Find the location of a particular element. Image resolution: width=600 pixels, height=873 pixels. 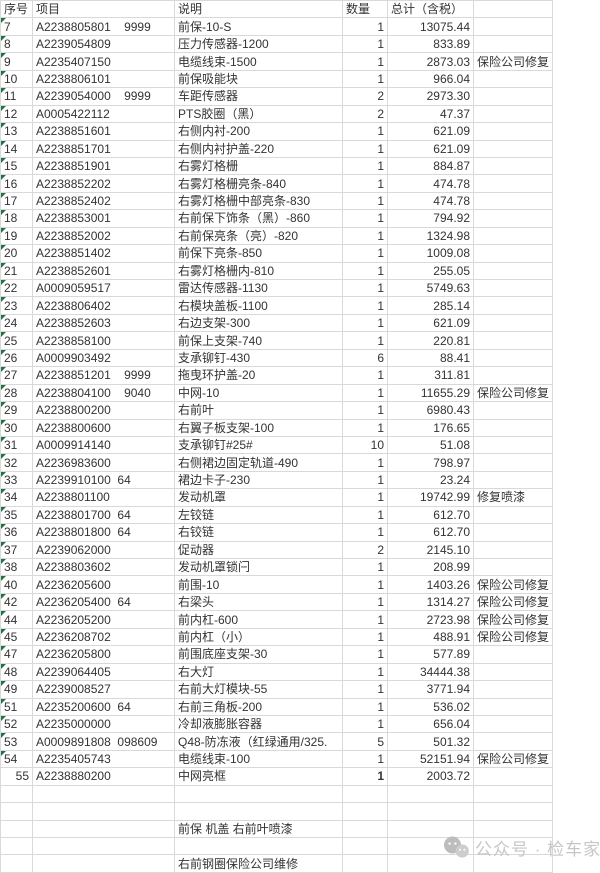

cell-item-code: A2238800600 is located at coordinates (103, 427).